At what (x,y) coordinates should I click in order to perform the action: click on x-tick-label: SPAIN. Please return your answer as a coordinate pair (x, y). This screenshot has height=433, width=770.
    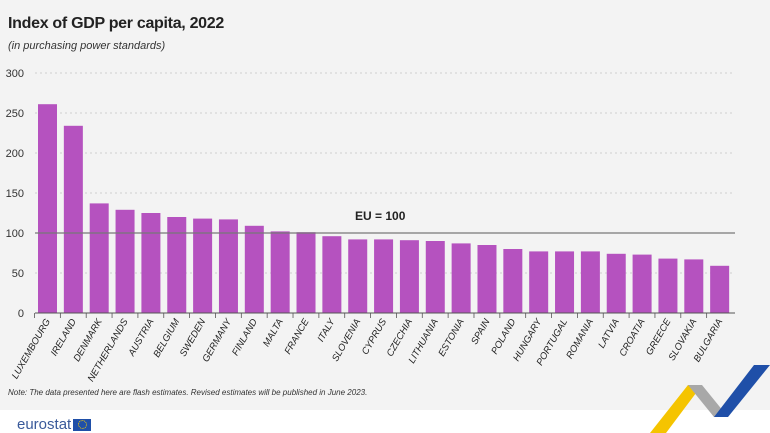
    Looking at the image, I should click on (480, 332).